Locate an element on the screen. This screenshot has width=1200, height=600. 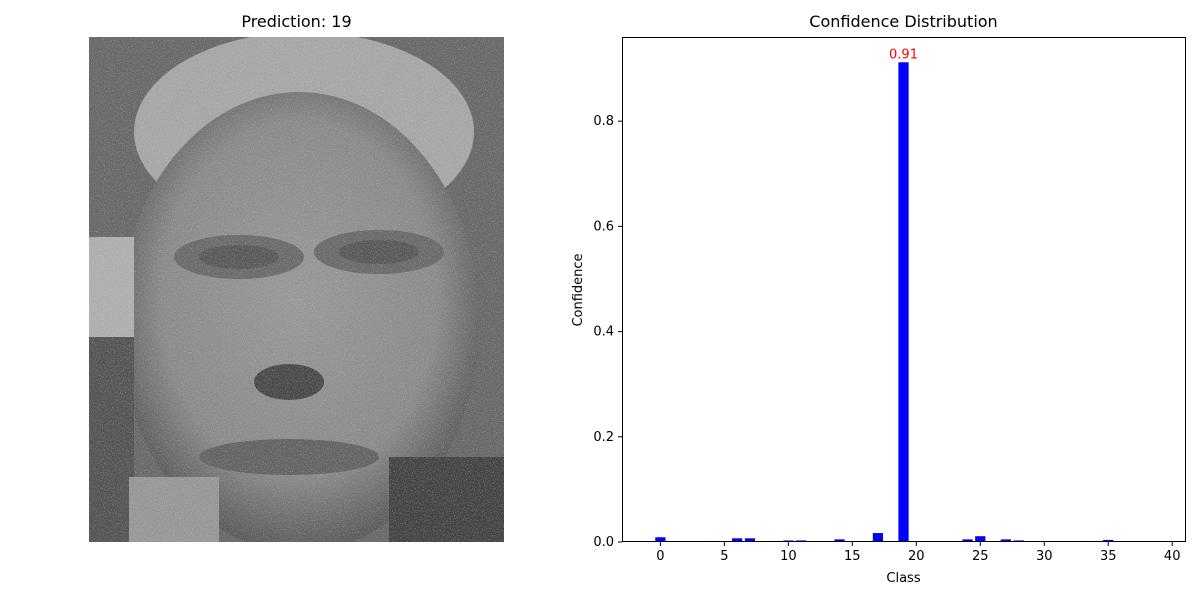
x-axis-label: Class is located at coordinates (903, 578).